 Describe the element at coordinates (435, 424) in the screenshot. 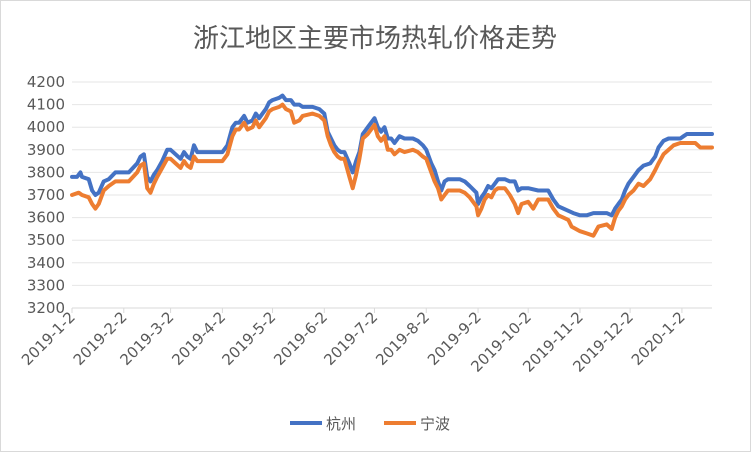

I see `legend-label: 宁波` at that location.